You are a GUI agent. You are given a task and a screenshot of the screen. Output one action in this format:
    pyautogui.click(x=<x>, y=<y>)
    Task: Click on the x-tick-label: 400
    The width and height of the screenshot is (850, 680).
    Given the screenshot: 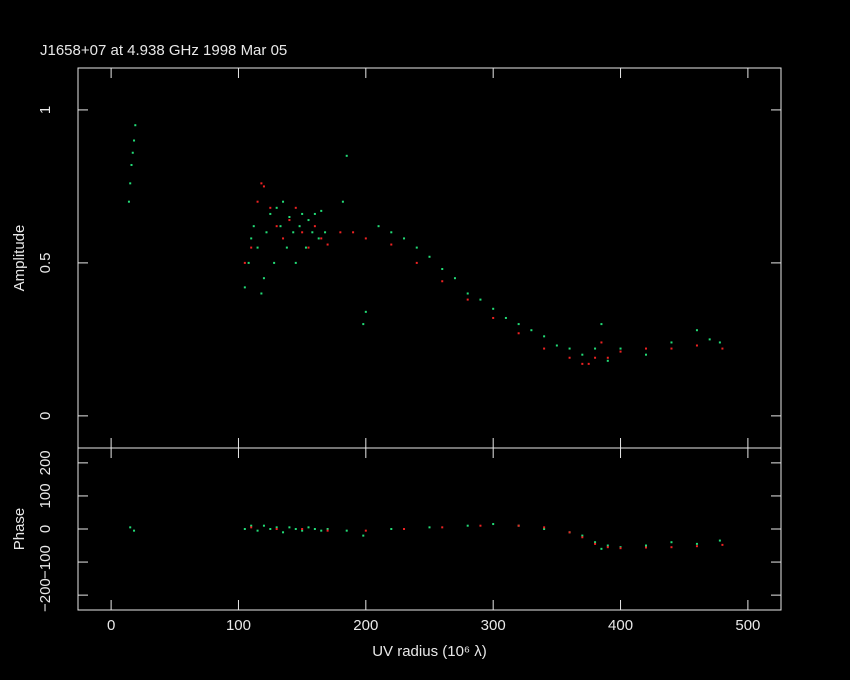 What is the action you would take?
    pyautogui.click(x=620, y=625)
    